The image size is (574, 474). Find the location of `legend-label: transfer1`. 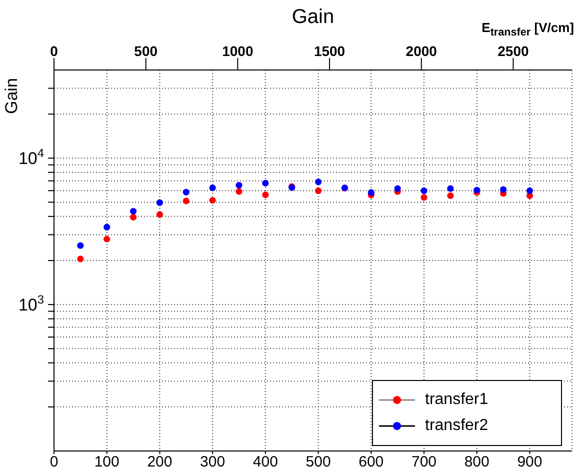

legend-label: transfer1 is located at coordinates (456, 400).